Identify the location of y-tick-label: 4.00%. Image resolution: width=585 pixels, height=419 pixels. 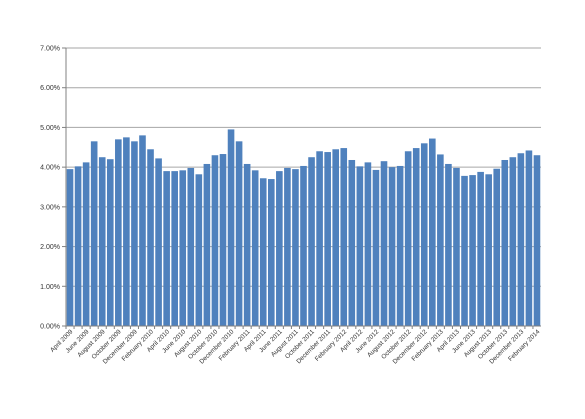
(50, 168).